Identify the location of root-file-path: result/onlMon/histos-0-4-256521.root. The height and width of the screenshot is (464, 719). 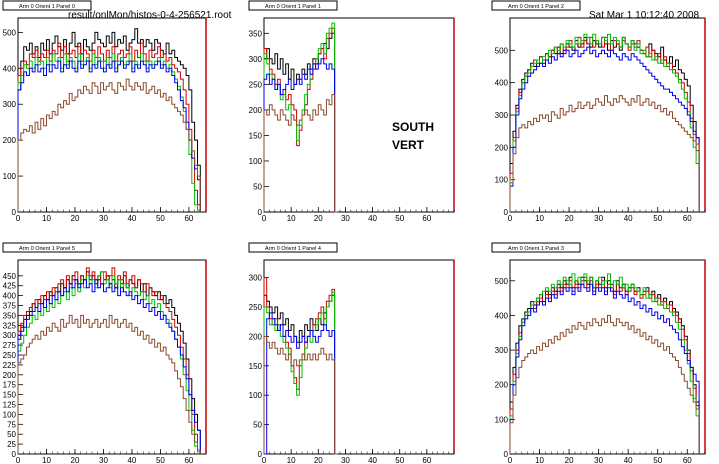
(150, 15).